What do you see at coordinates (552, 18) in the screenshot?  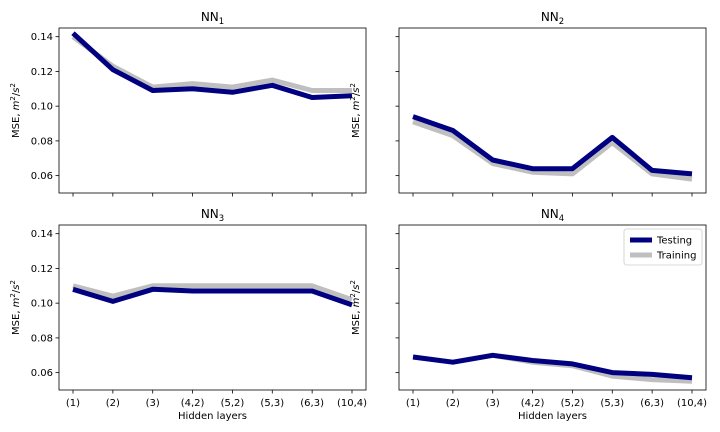 I see `panel-title: NN2` at bounding box center [552, 18].